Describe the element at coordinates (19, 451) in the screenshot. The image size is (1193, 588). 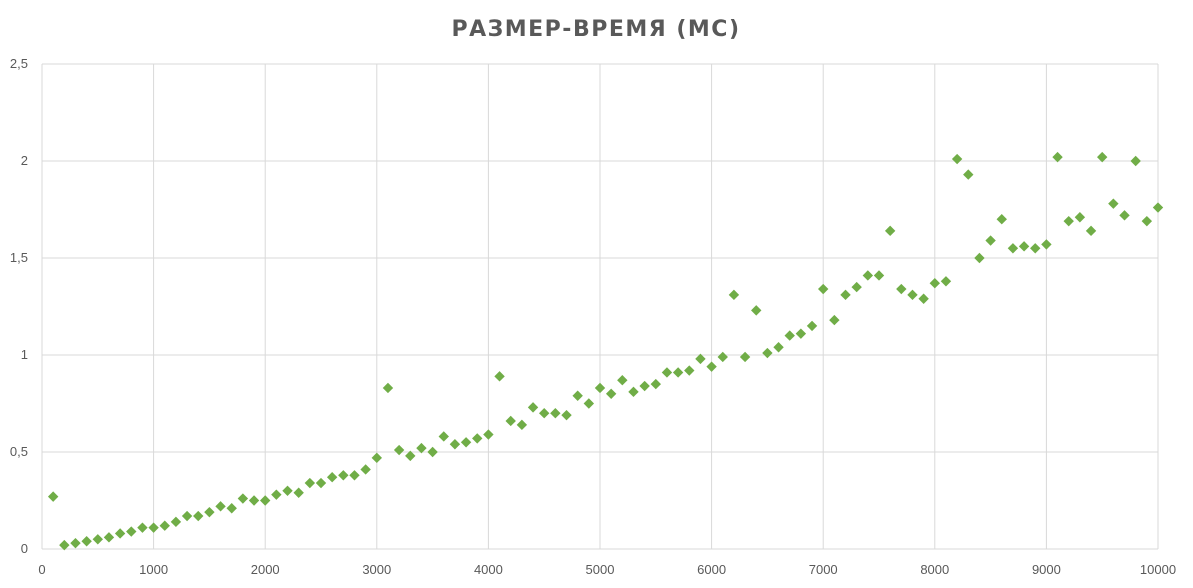
I see `y-tick-label: 0,5` at that location.